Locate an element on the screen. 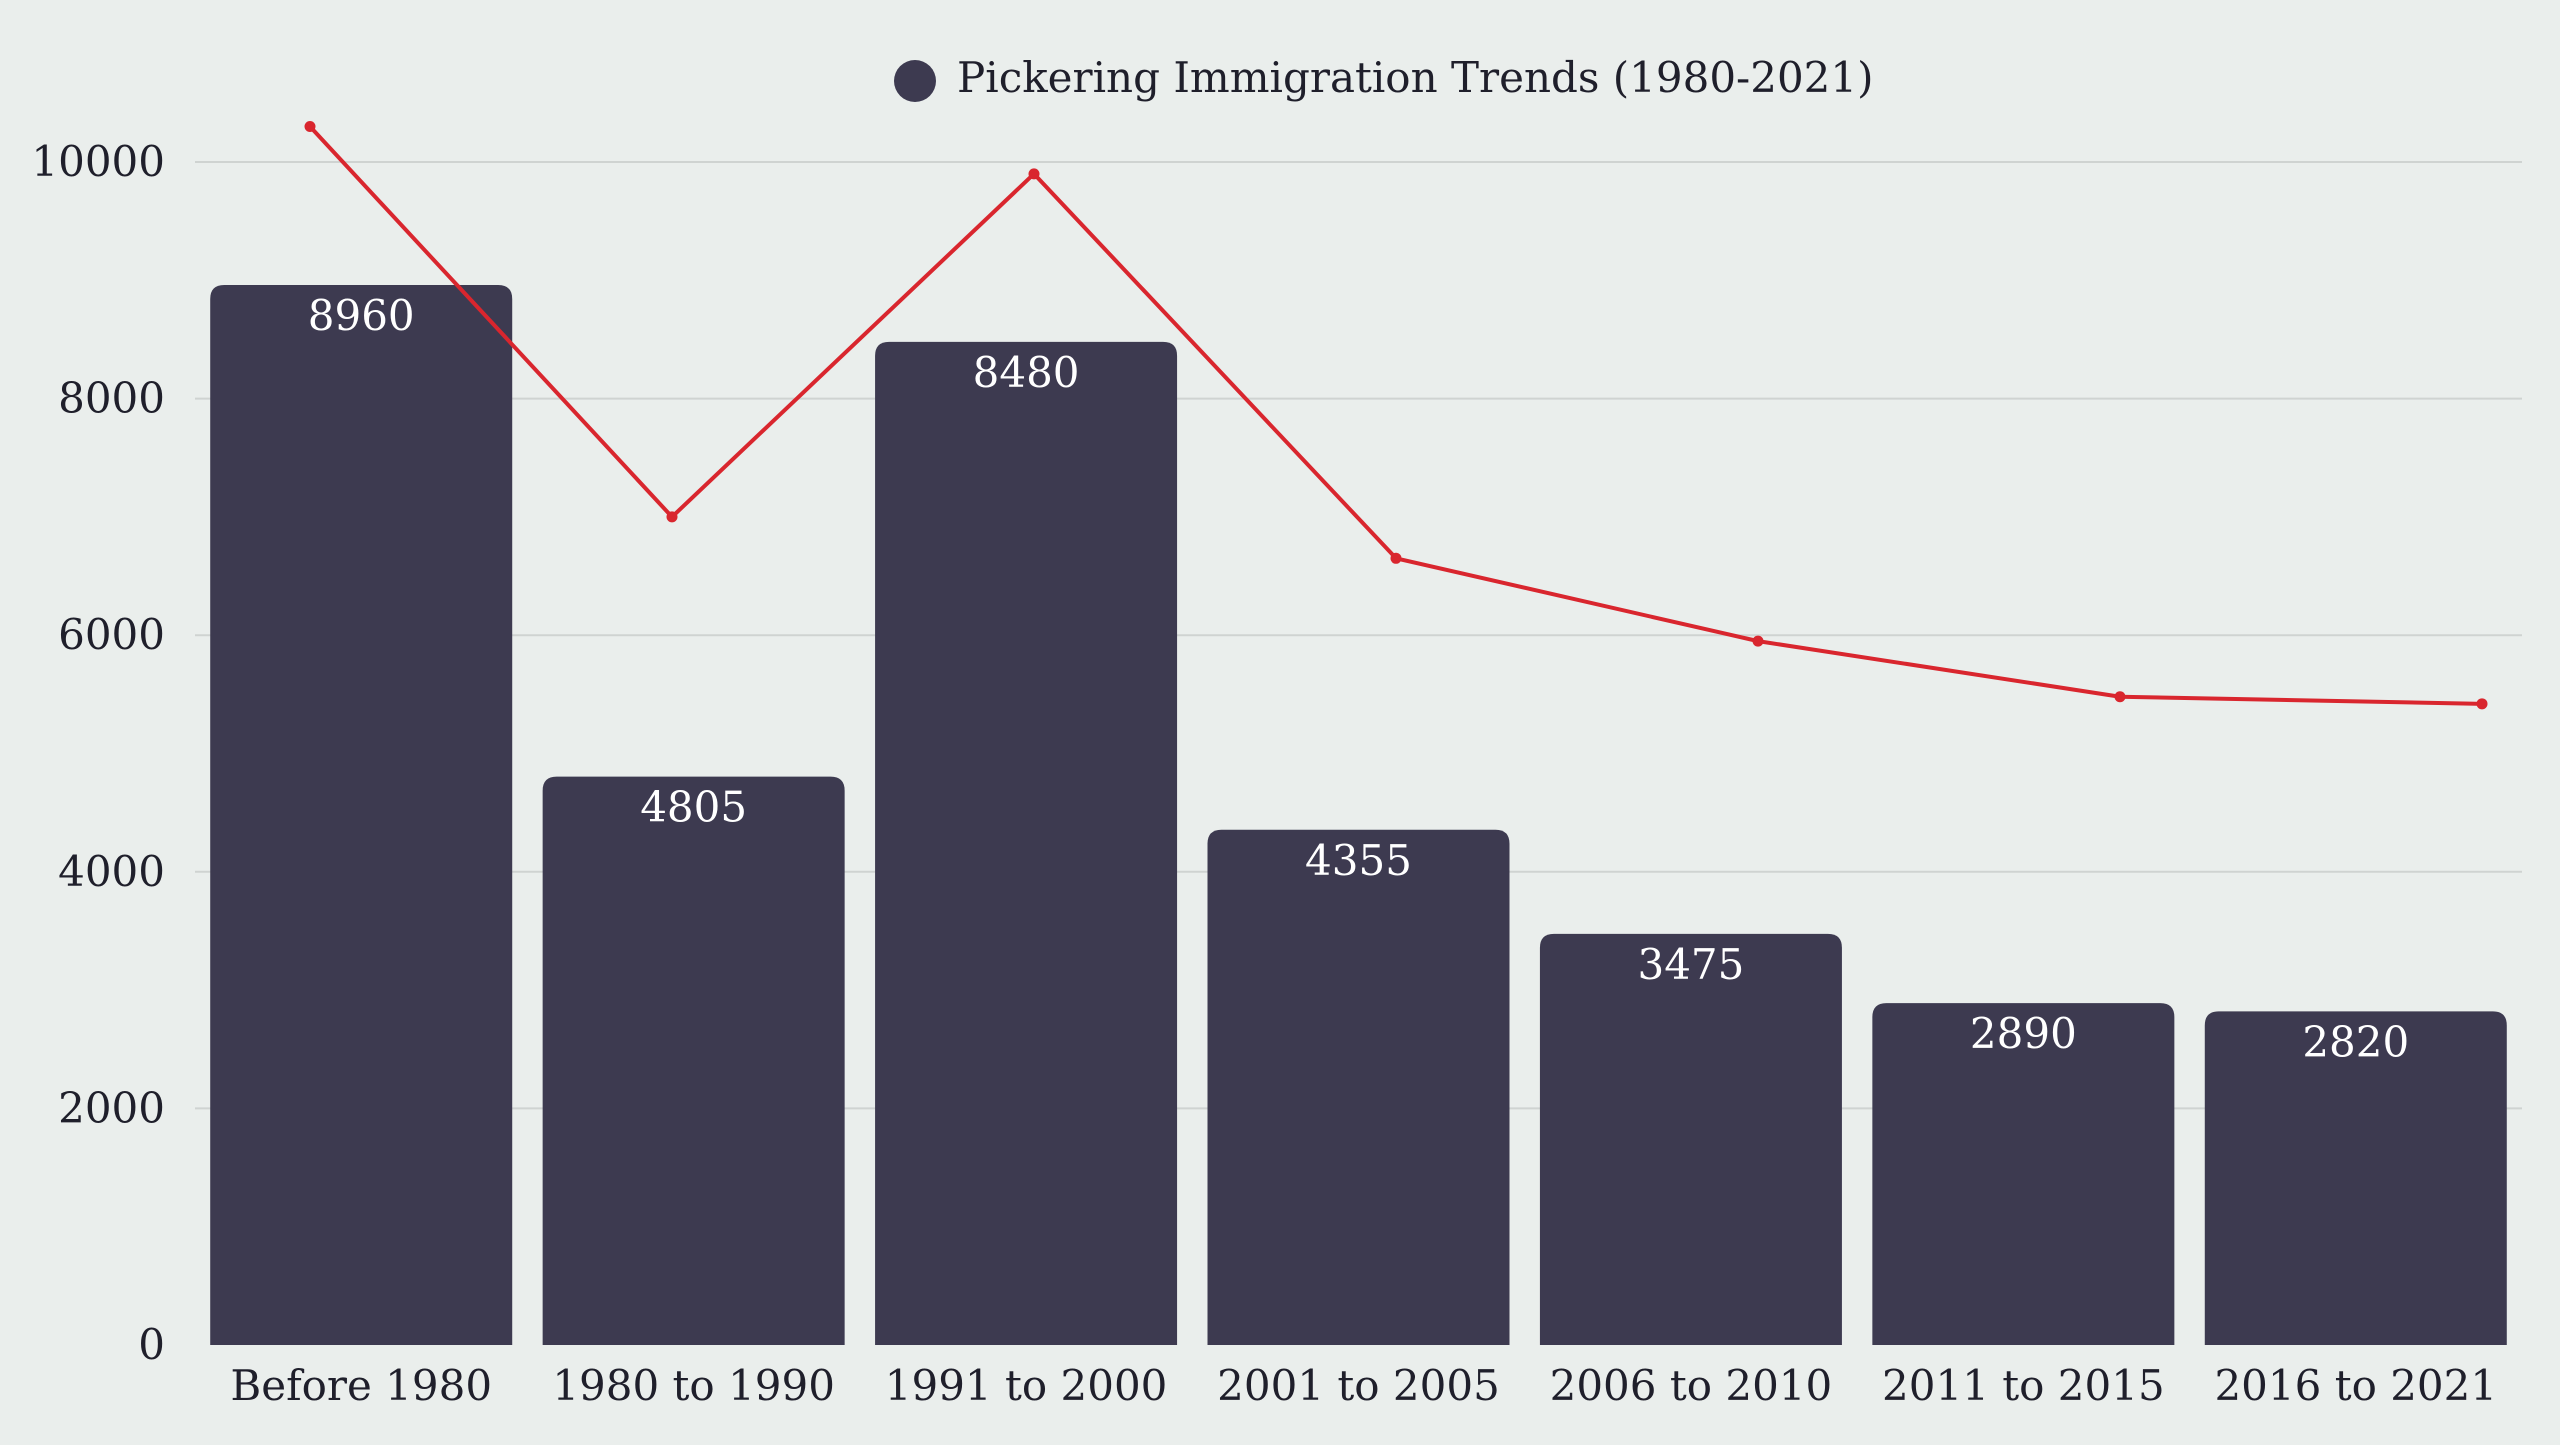 The width and height of the screenshot is (2560, 1445). legend-label: Pickering Immigration Trends (1980-2021) is located at coordinates (1415, 77).